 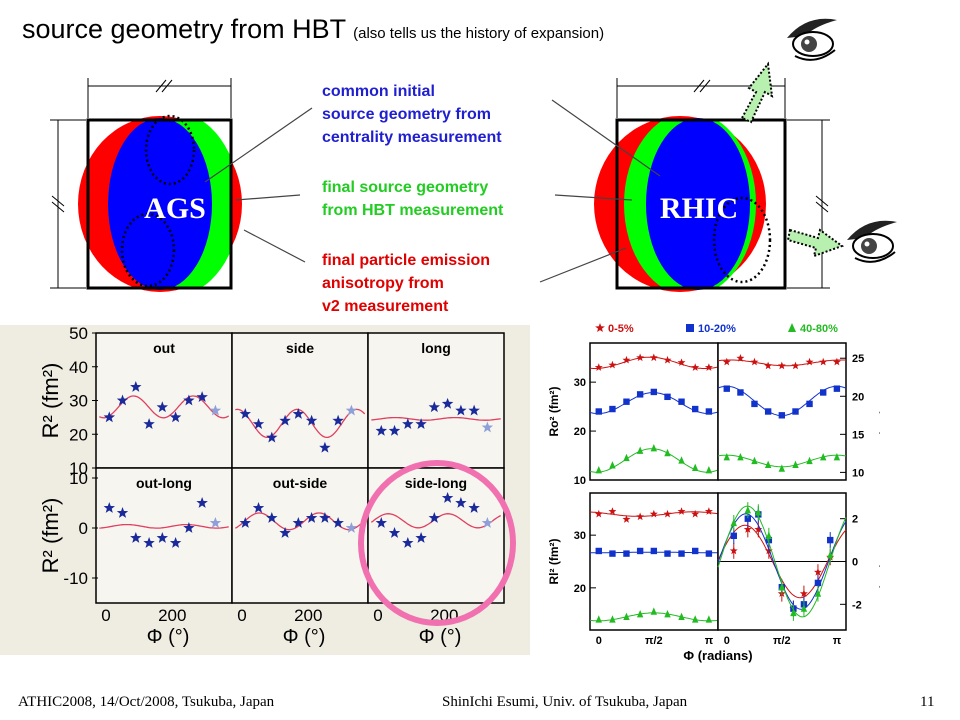 I want to click on y-axis-label: Ro² (fm²), so click(x=554, y=412).